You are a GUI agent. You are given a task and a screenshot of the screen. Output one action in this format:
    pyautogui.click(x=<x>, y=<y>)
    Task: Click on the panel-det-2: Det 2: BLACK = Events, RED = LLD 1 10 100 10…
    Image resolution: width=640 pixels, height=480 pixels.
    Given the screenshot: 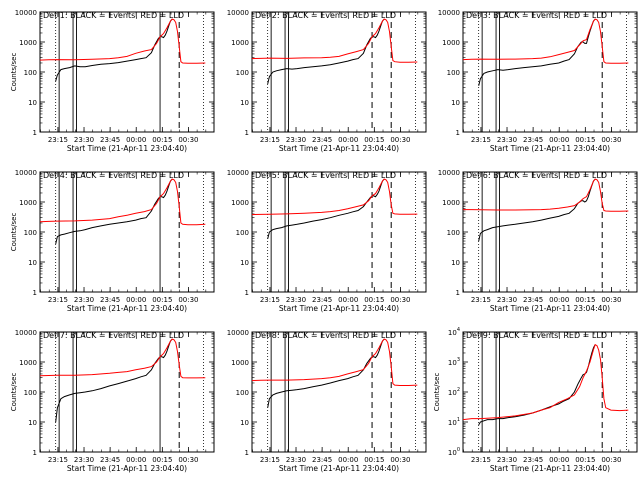 What is the action you would take?
    pyautogui.click(x=327, y=81)
    